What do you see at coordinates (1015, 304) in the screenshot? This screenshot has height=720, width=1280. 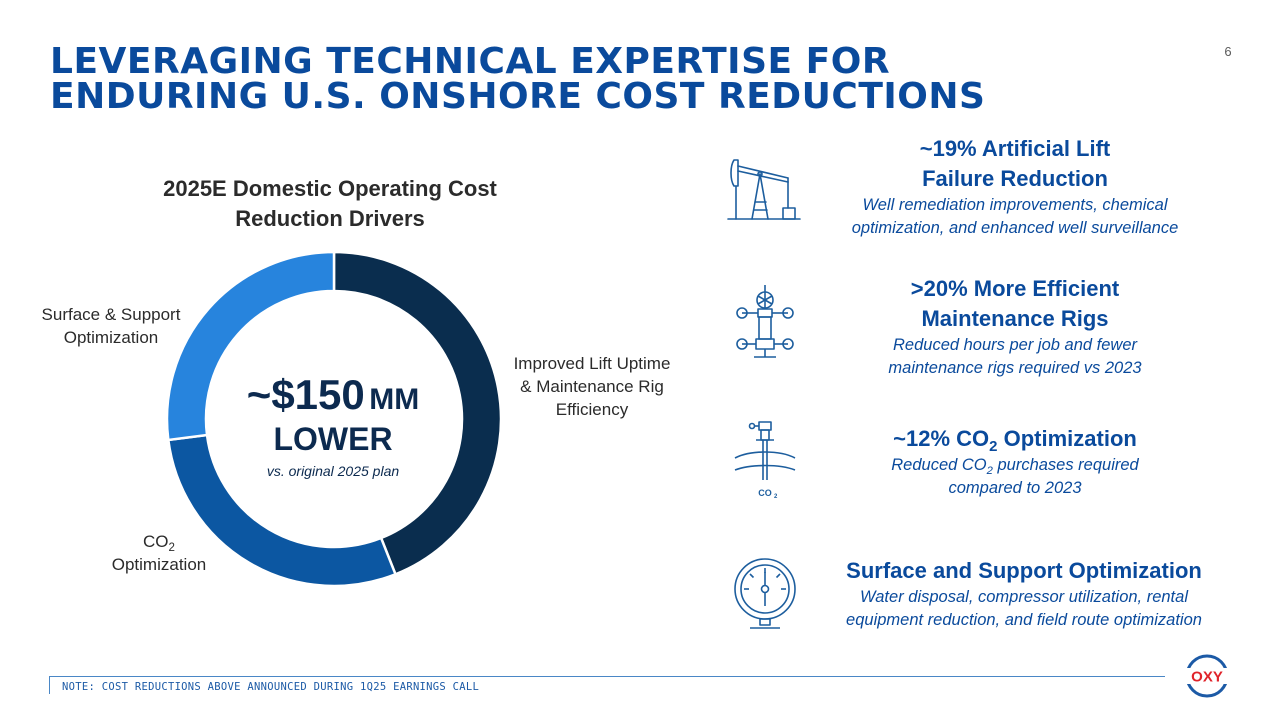 I see `driver-maintenance-rigs-heading: >20% More Efficient Maintenance Rigs` at bounding box center [1015, 304].